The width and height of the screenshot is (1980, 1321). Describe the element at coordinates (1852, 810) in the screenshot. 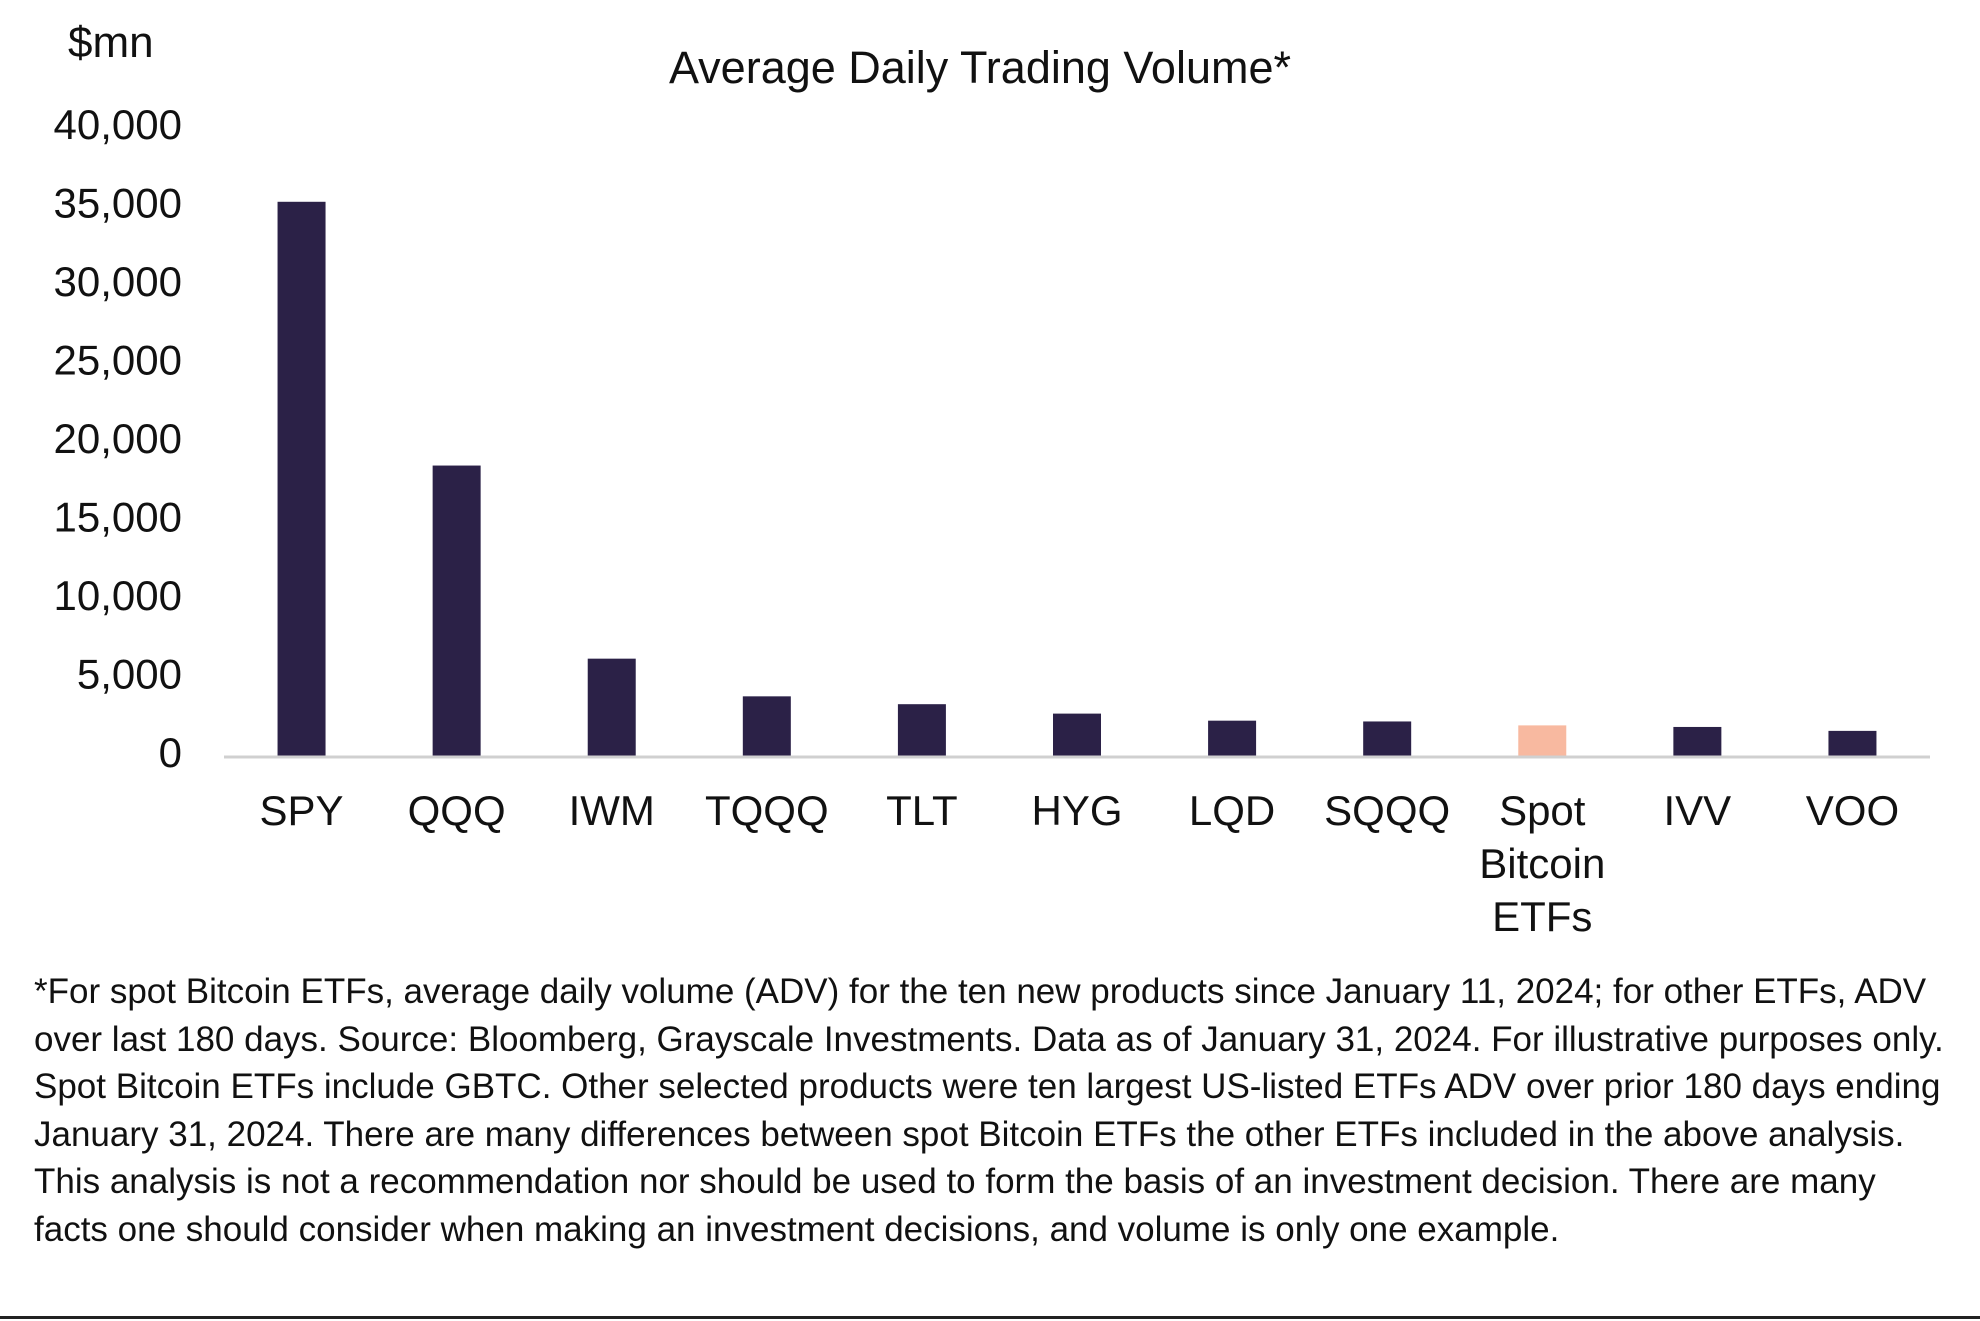

I see `x-tick-label: VOO` at that location.